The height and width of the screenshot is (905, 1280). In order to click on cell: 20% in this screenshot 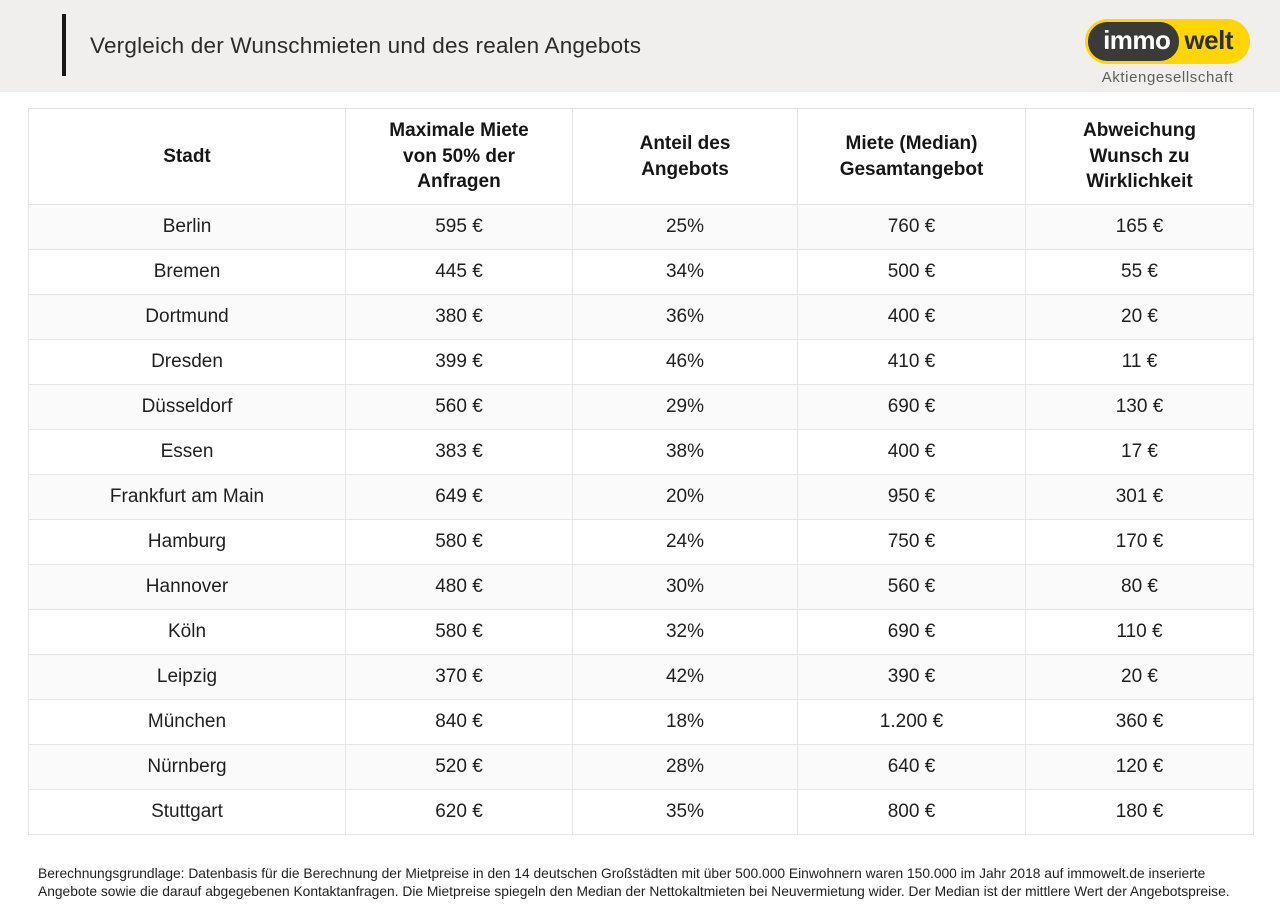, I will do `click(685, 497)`.